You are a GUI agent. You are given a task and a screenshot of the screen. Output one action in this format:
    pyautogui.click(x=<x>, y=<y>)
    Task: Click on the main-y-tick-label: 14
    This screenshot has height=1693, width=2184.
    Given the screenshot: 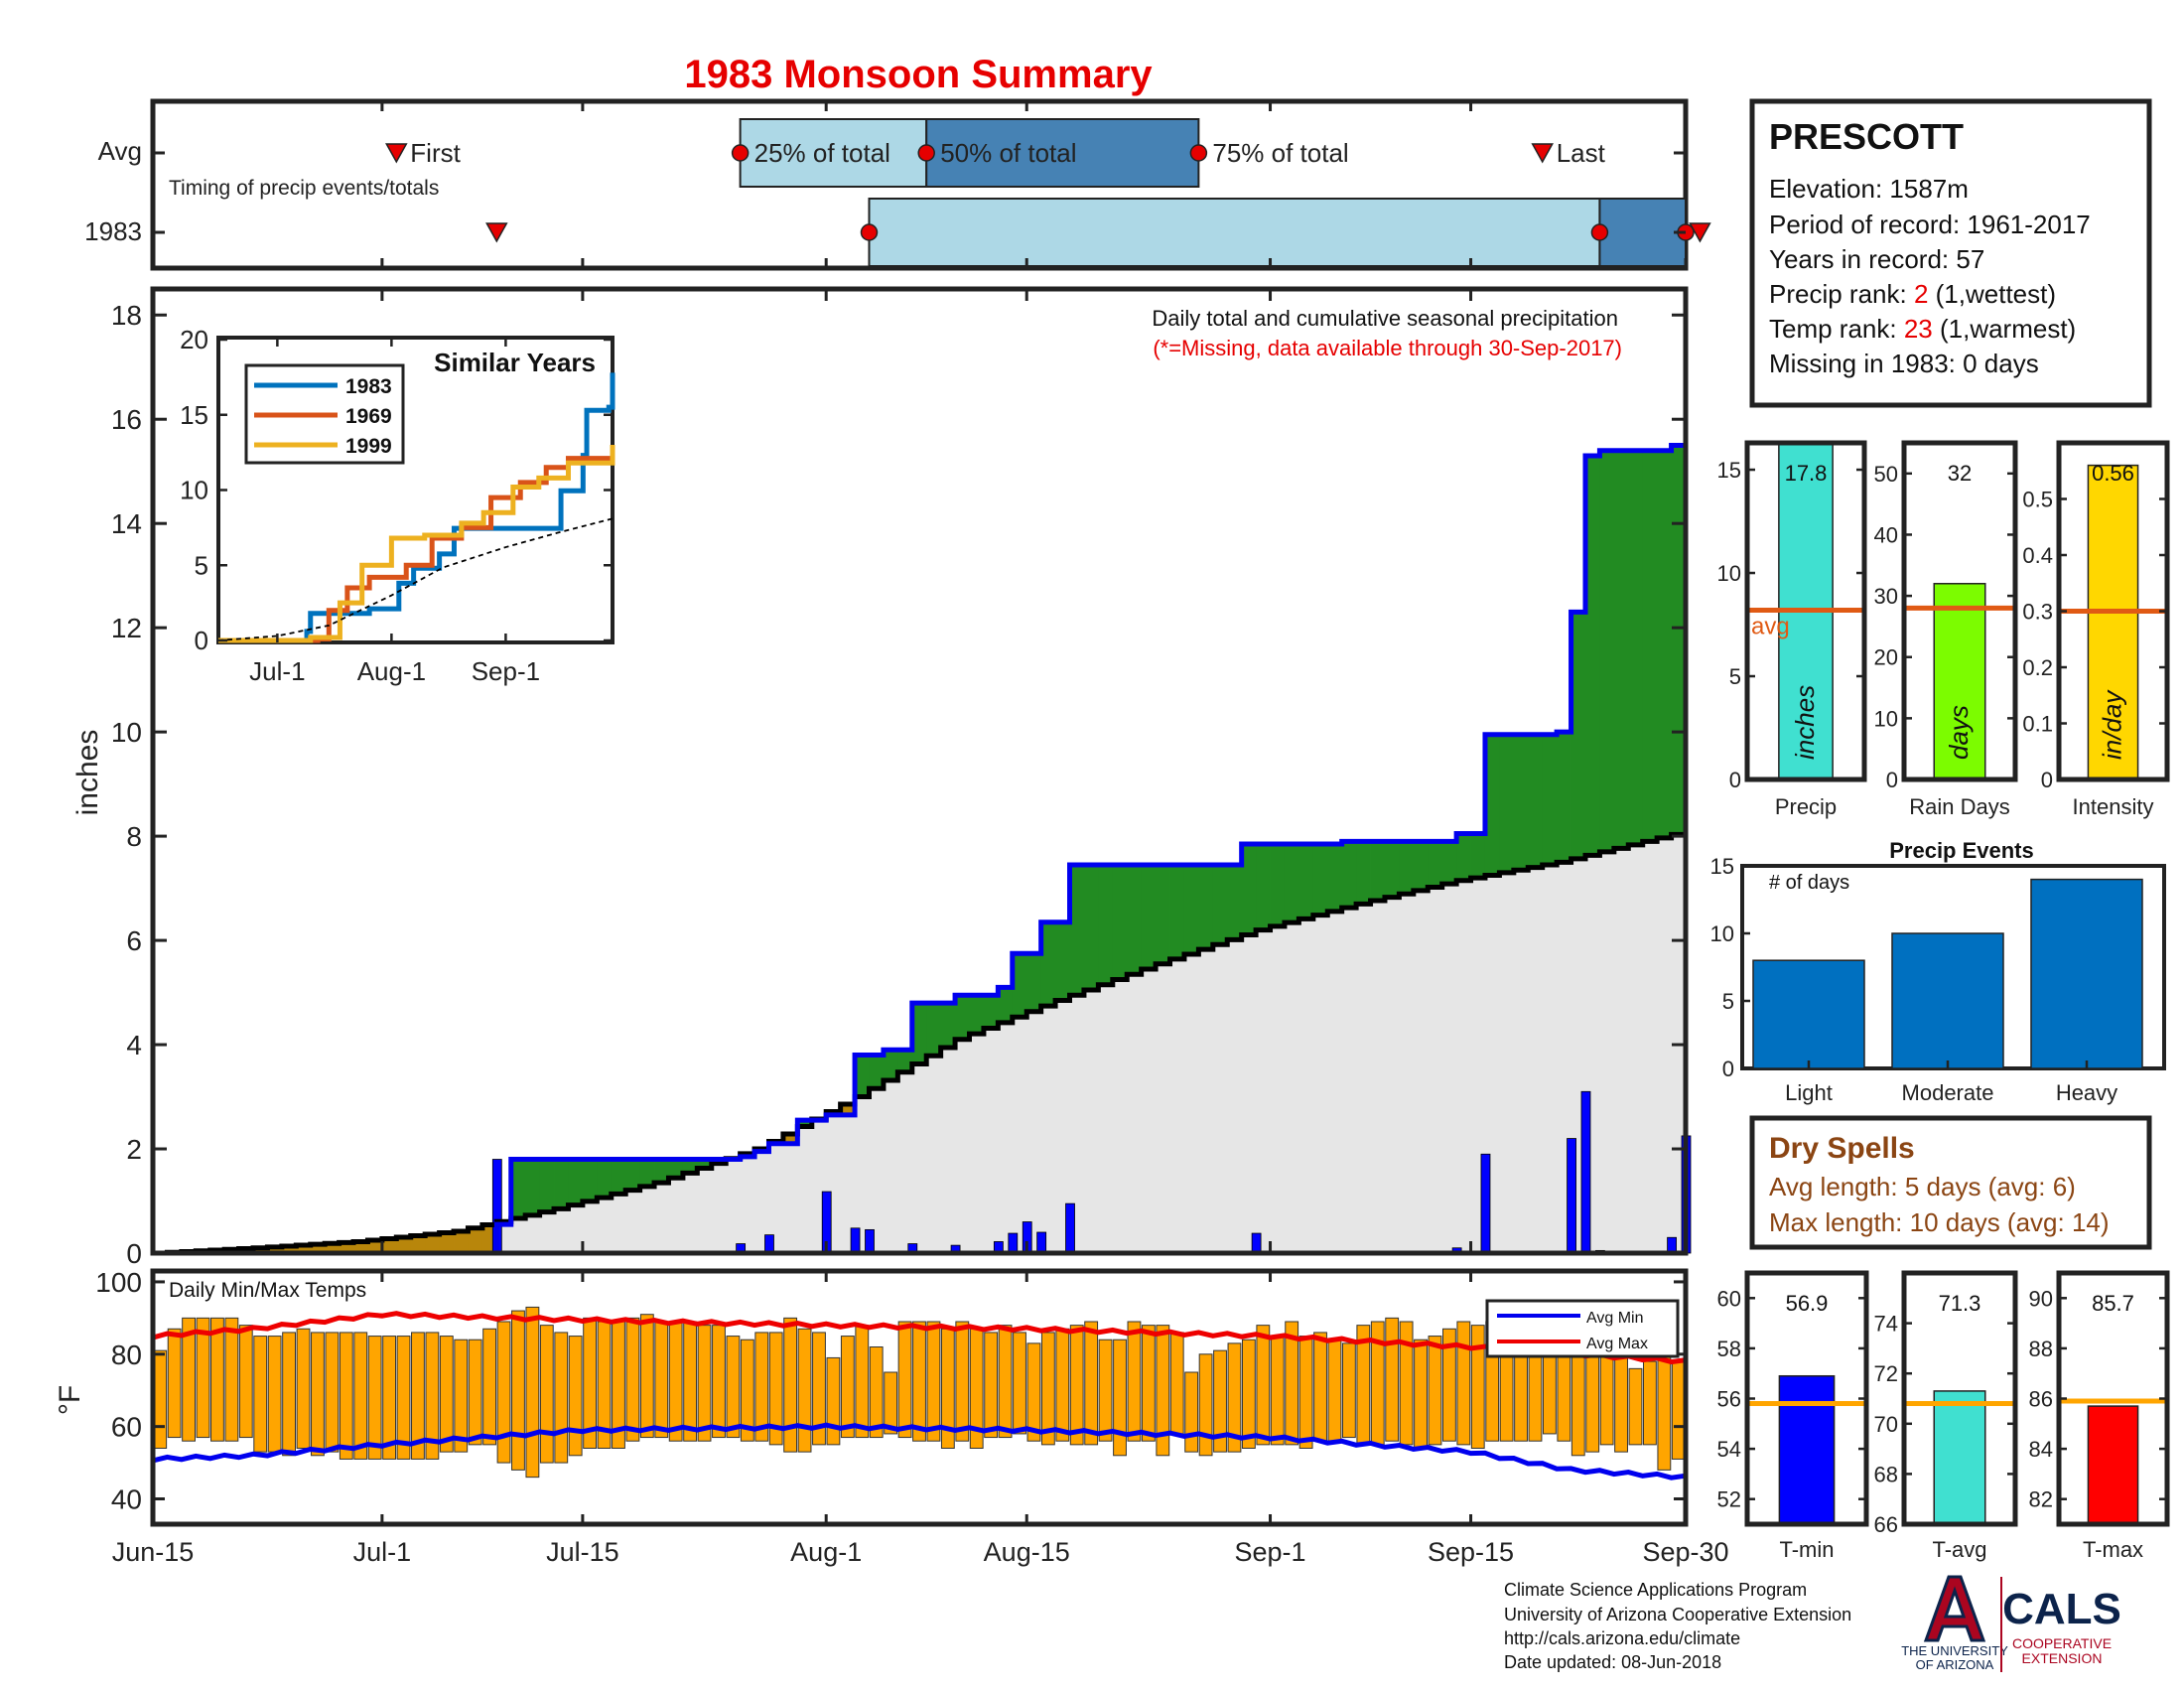 What is the action you would take?
    pyautogui.click(x=126, y=523)
    